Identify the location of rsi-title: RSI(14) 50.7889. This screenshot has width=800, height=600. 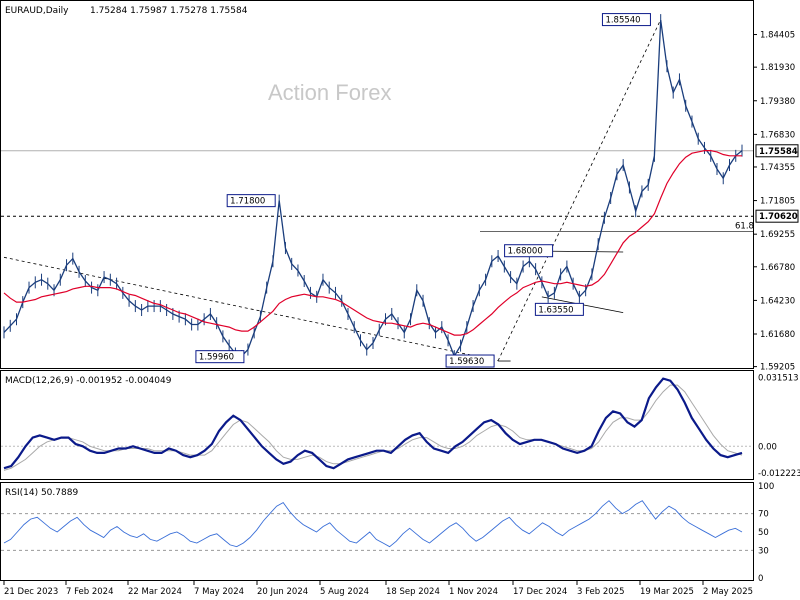
(41, 493).